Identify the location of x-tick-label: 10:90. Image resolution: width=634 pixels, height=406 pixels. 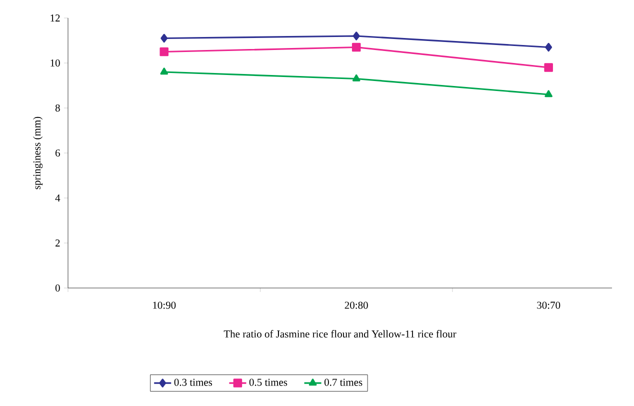
(164, 305).